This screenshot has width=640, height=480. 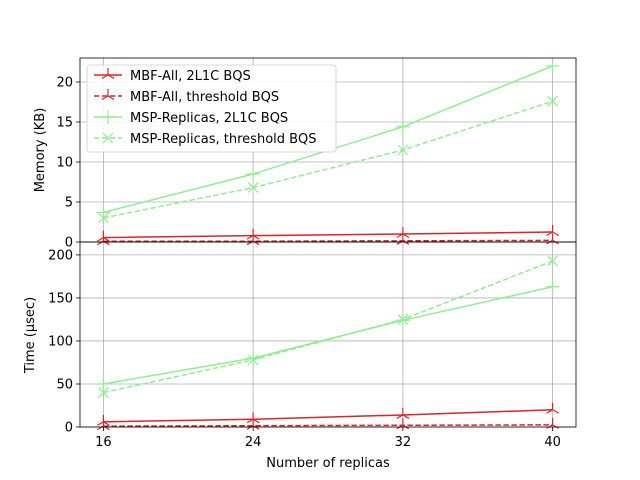 What do you see at coordinates (328, 438) in the screenshot?
I see `x-ticks: 16 24 32 40` at bounding box center [328, 438].